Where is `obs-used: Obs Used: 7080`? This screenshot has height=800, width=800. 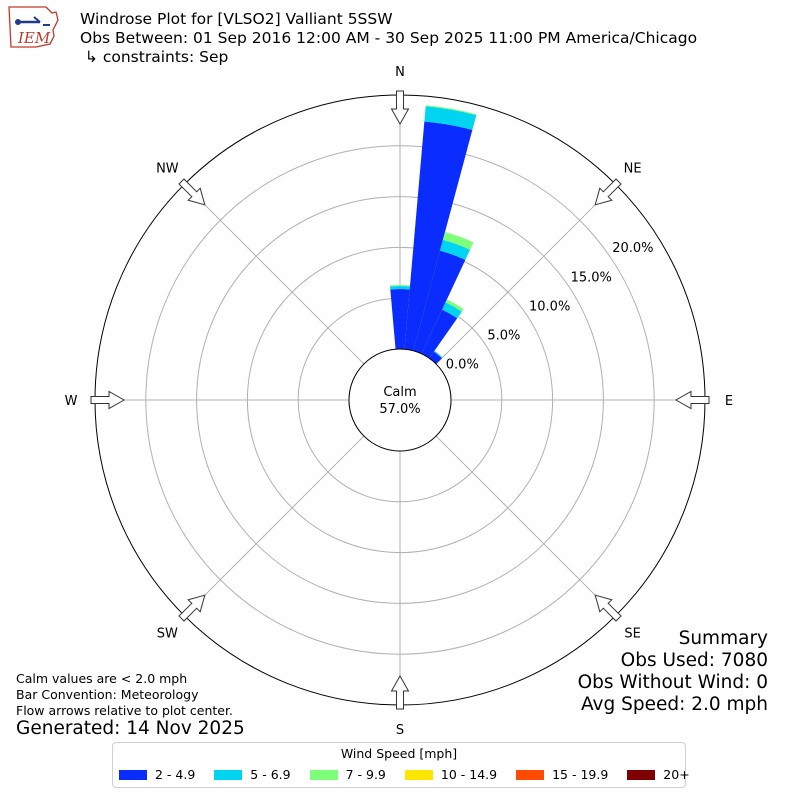 obs-used: Obs Used: 7080 is located at coordinates (694, 660).